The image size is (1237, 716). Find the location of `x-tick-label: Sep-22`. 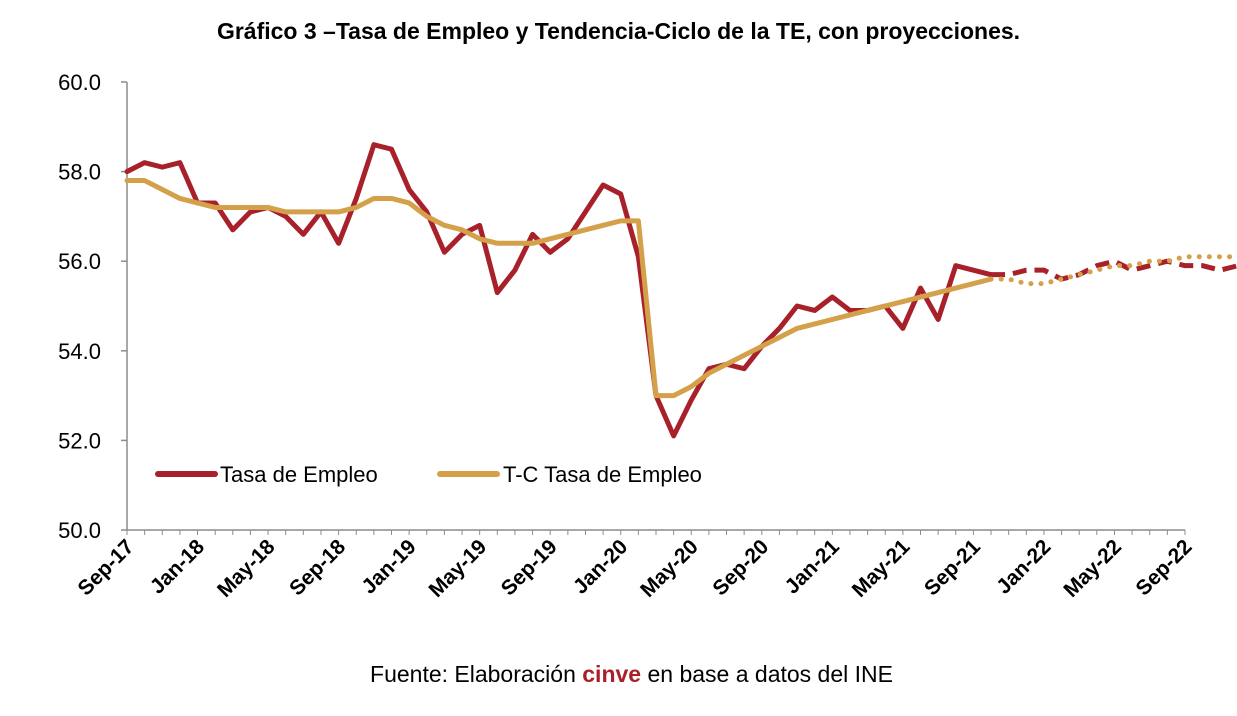

x-tick-label: Sep-22 is located at coordinates (1164, 567).